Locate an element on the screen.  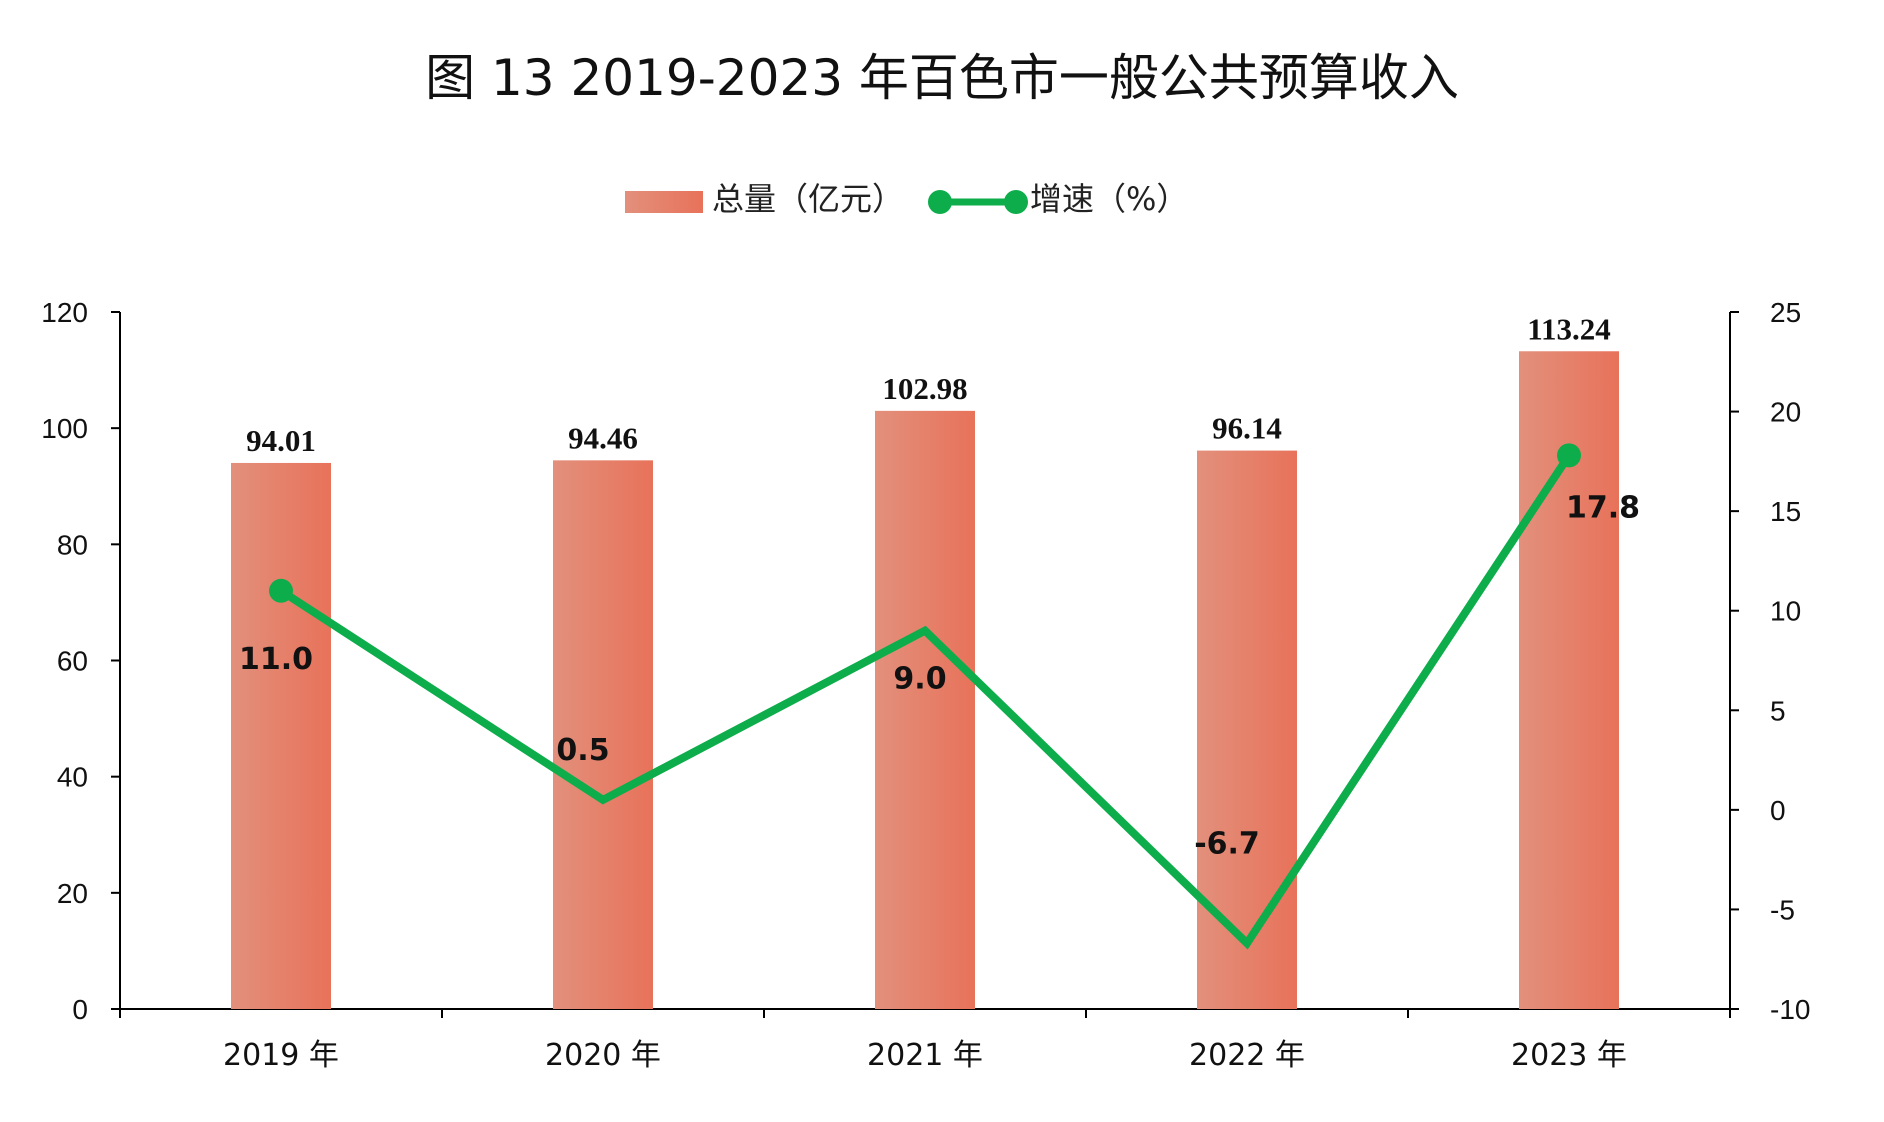
y-right-tick-label: 5 is located at coordinates (1778, 710).